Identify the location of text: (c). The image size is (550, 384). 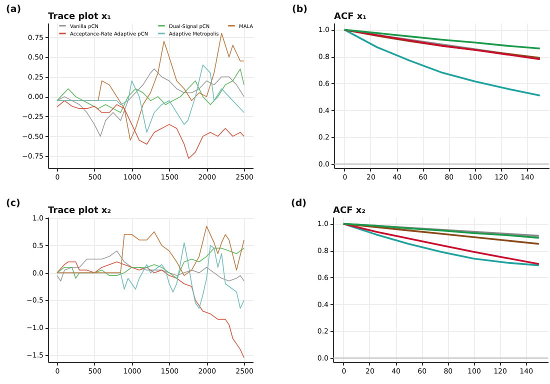
(13, 203).